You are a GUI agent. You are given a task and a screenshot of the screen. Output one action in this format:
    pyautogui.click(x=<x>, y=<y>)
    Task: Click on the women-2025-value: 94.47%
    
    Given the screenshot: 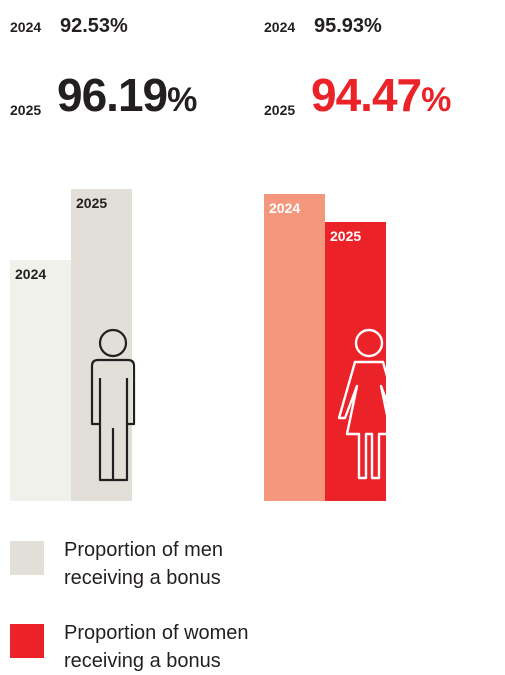 What is the action you would take?
    pyautogui.click(x=381, y=95)
    